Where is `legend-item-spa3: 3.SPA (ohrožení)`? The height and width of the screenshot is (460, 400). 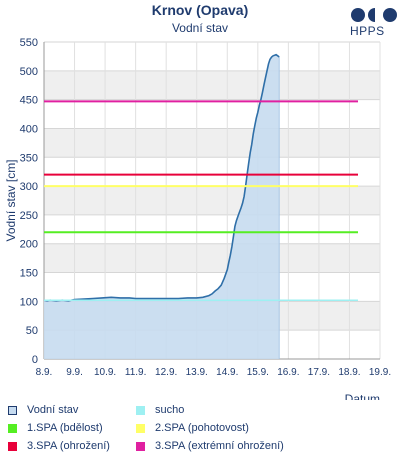 legend-item-spa3: 3.SPA (ohrožení) is located at coordinates (59, 446).